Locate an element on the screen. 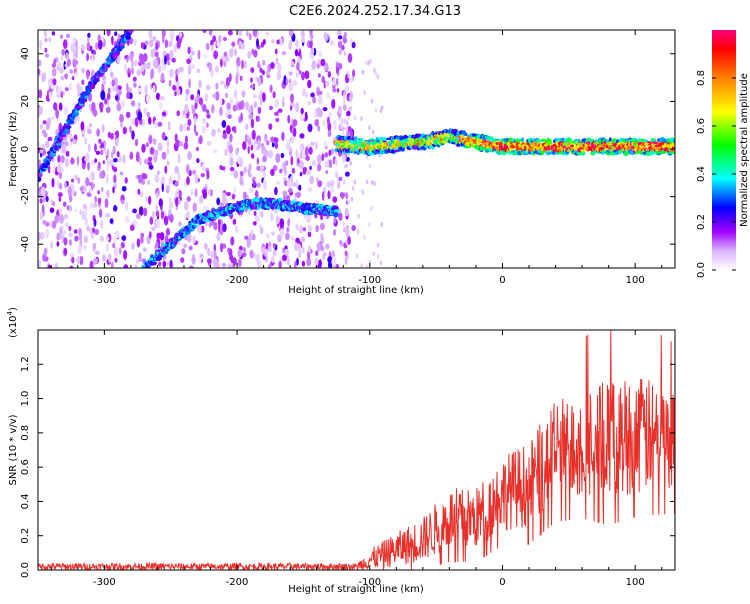  spectrogram-y-tick-label: 0 is located at coordinates (25, 149).